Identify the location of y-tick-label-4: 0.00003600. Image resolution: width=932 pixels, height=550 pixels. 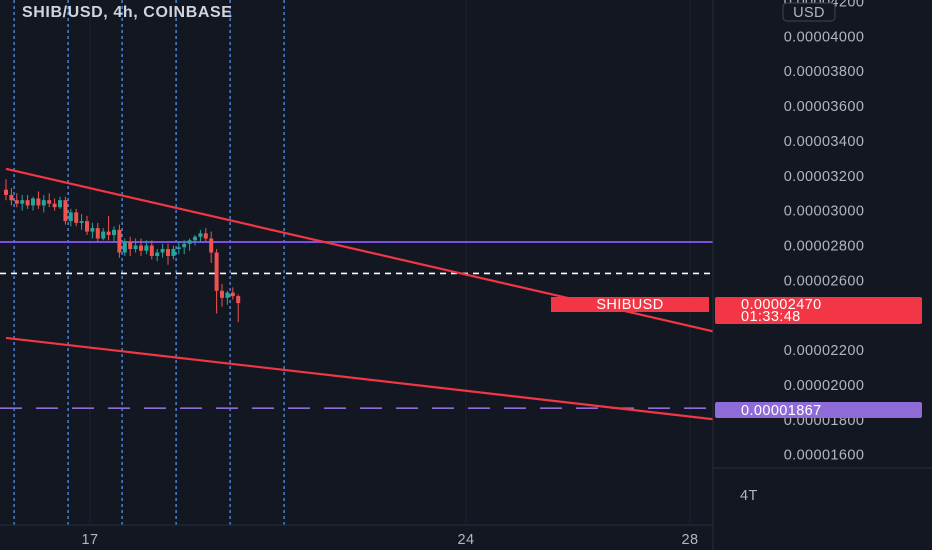
(824, 107).